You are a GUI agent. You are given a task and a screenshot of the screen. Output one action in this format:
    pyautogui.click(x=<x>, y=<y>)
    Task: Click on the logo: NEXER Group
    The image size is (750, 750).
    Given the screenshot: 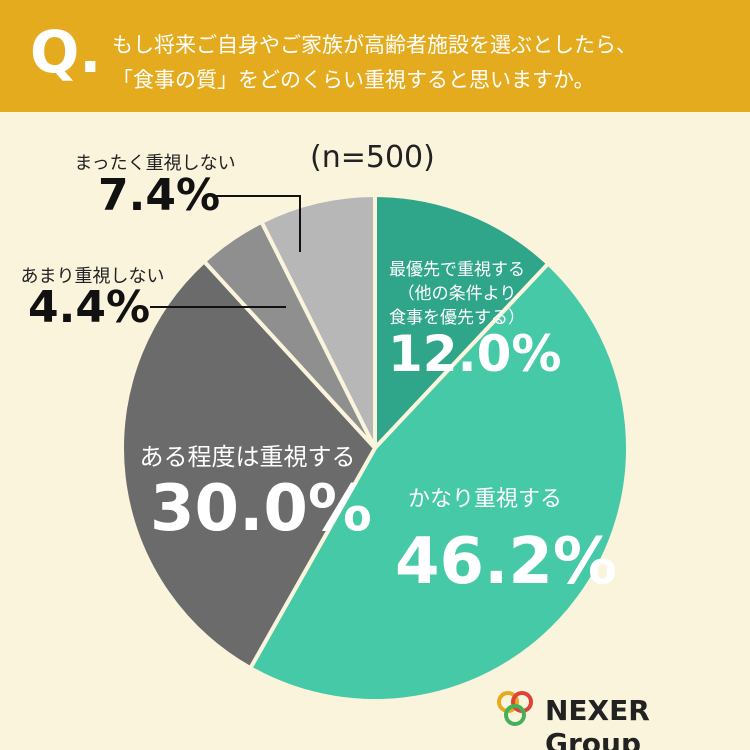 What is the action you would take?
    pyautogui.click(x=597, y=722)
    